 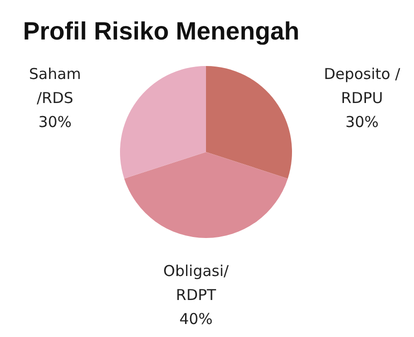 What do you see at coordinates (55, 86) in the screenshot?
I see `slice-label: Saham /RDS` at bounding box center [55, 86].